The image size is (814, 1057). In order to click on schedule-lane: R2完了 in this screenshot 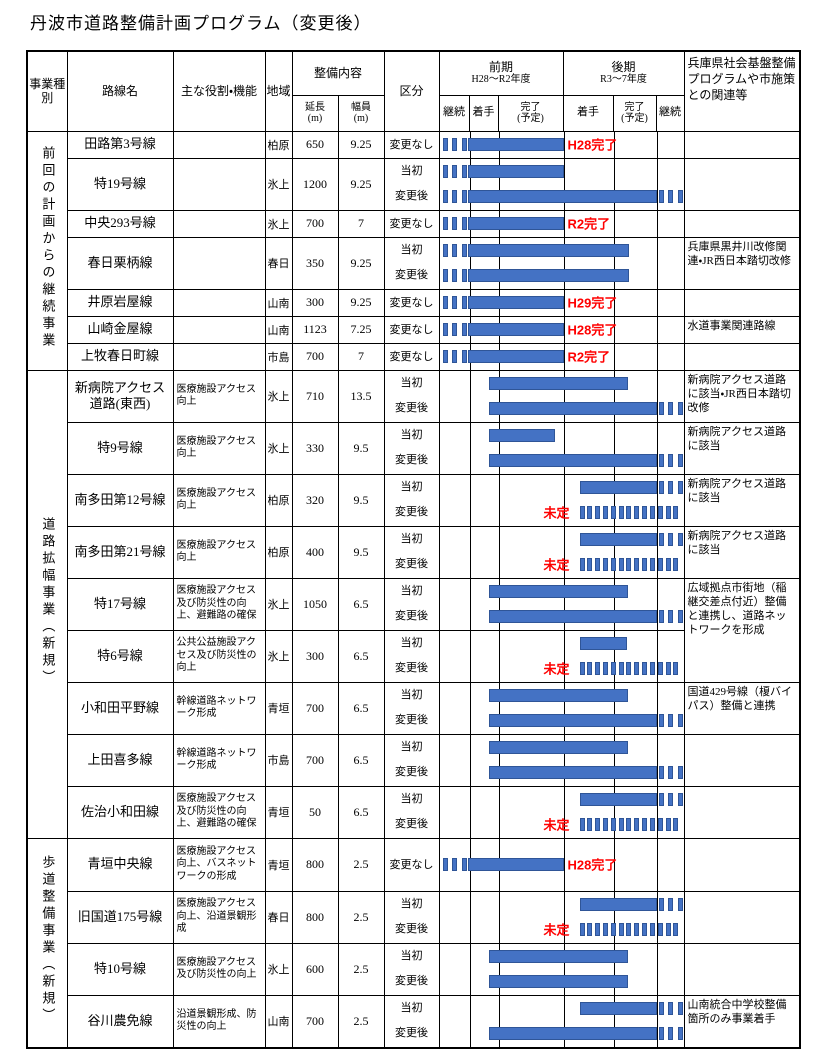, I will do `click(561, 223)`.